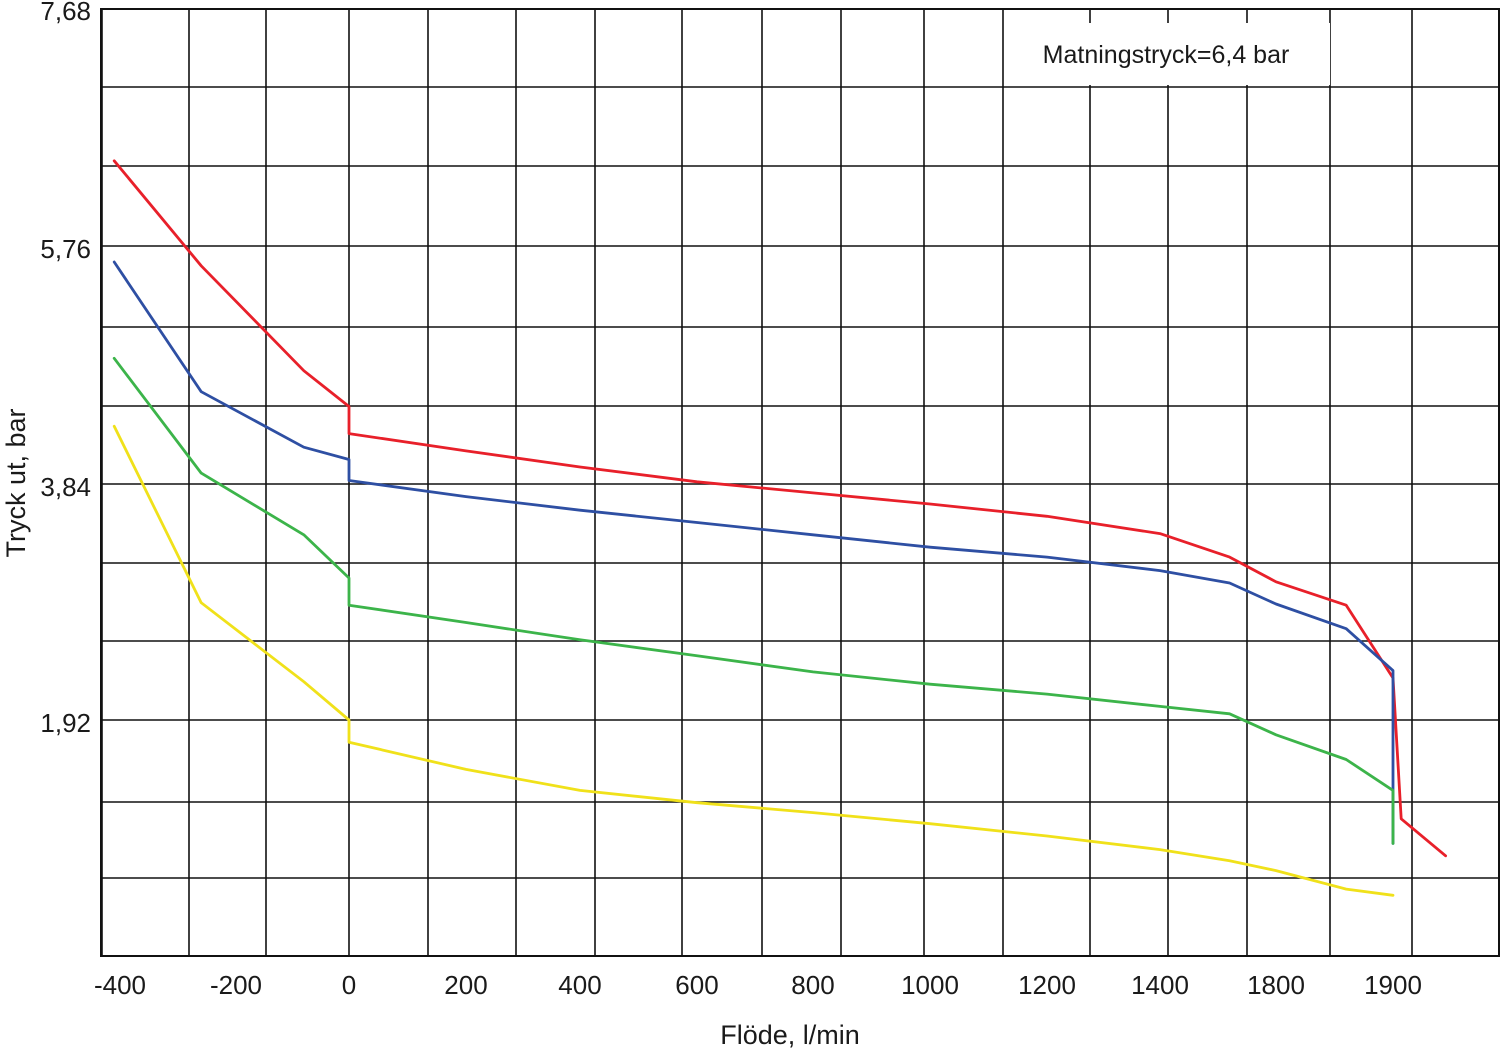 This screenshot has height=1051, width=1500. I want to click on y-tick-label: 5,76, so click(65, 249).